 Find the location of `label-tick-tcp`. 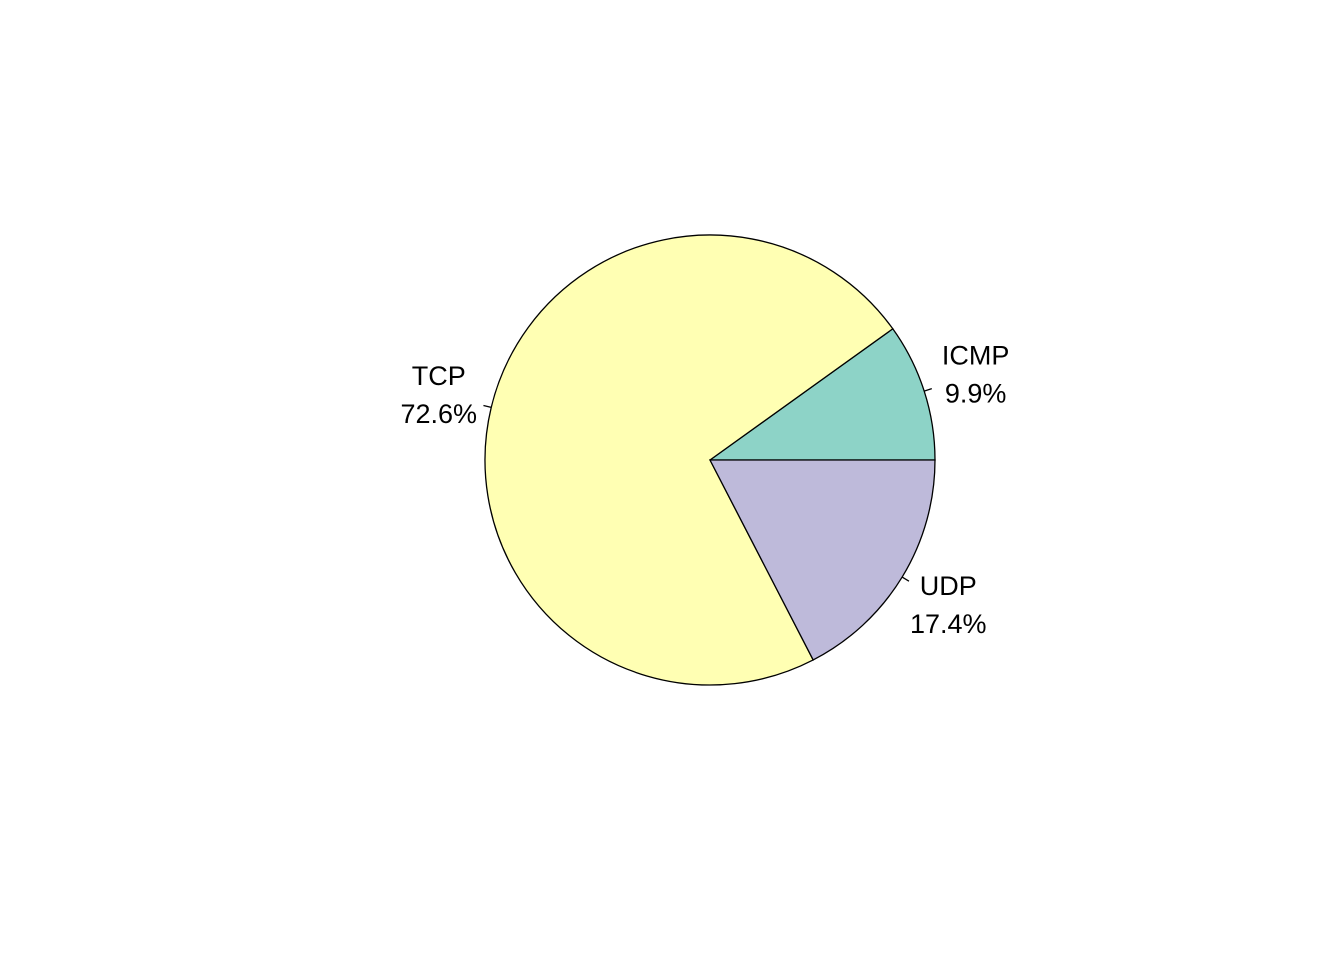

label-tick-tcp is located at coordinates (487, 406).